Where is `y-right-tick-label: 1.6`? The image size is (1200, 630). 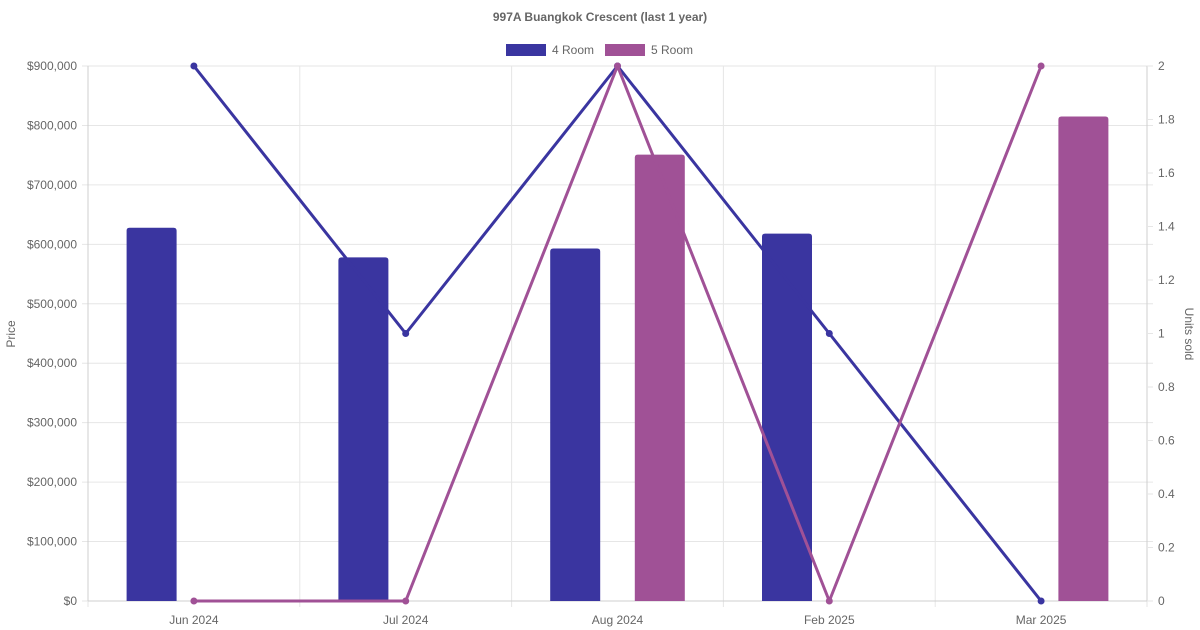
y-right-tick-label: 1.6 is located at coordinates (1166, 173).